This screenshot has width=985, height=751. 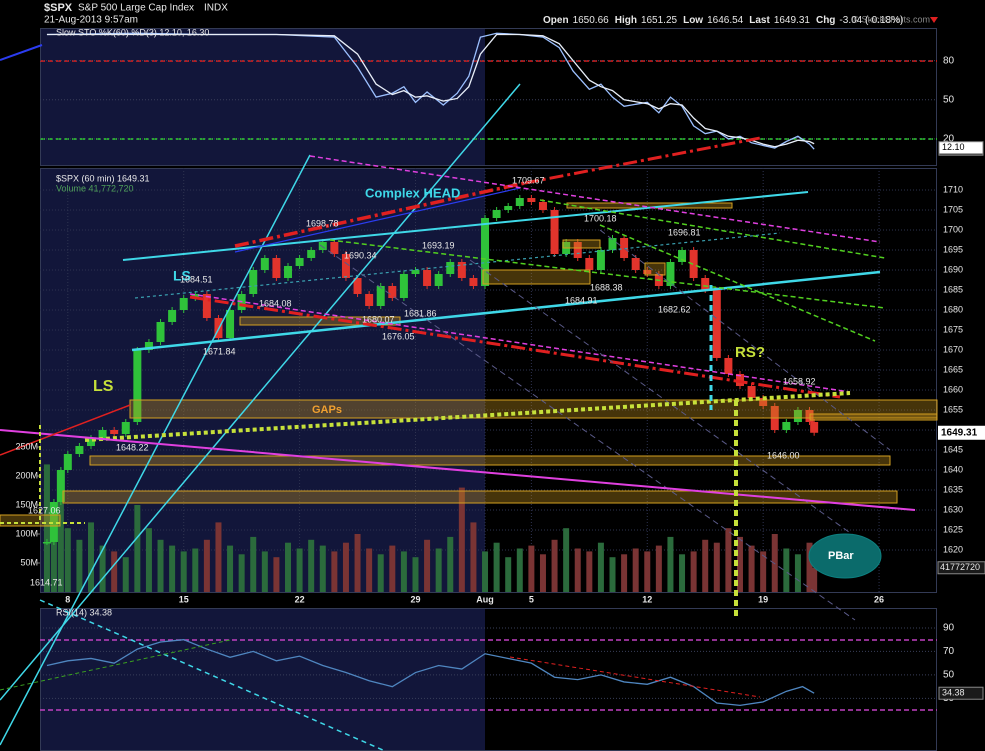 What do you see at coordinates (960, 567) in the screenshot?
I see `last-volume-label: 41772720` at bounding box center [960, 567].